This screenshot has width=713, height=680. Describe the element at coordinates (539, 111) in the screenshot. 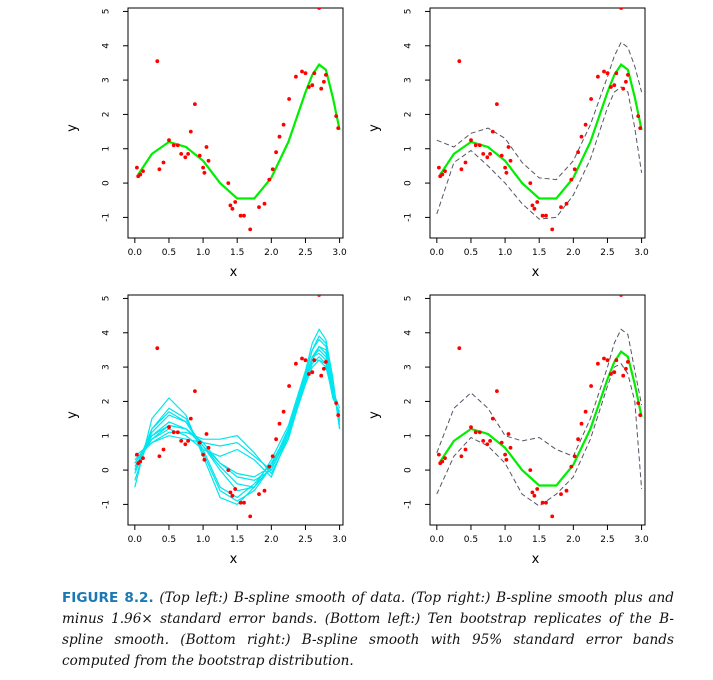

I see `error-band` at that location.